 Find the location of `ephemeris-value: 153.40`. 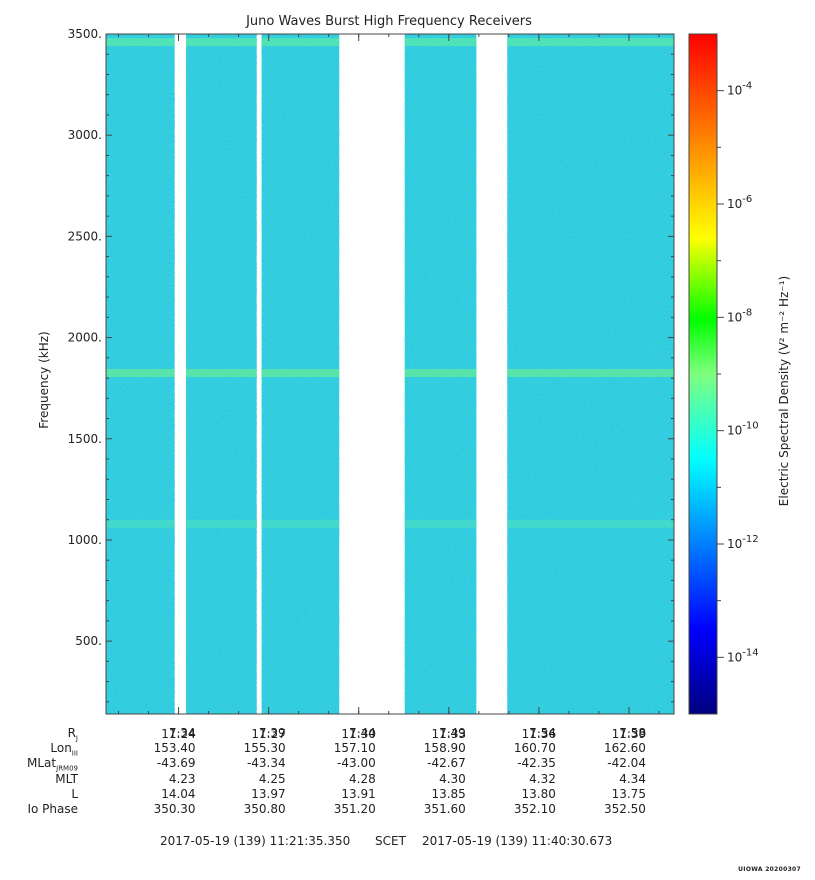

ephemeris-value: 153.40 is located at coordinates (174, 748).